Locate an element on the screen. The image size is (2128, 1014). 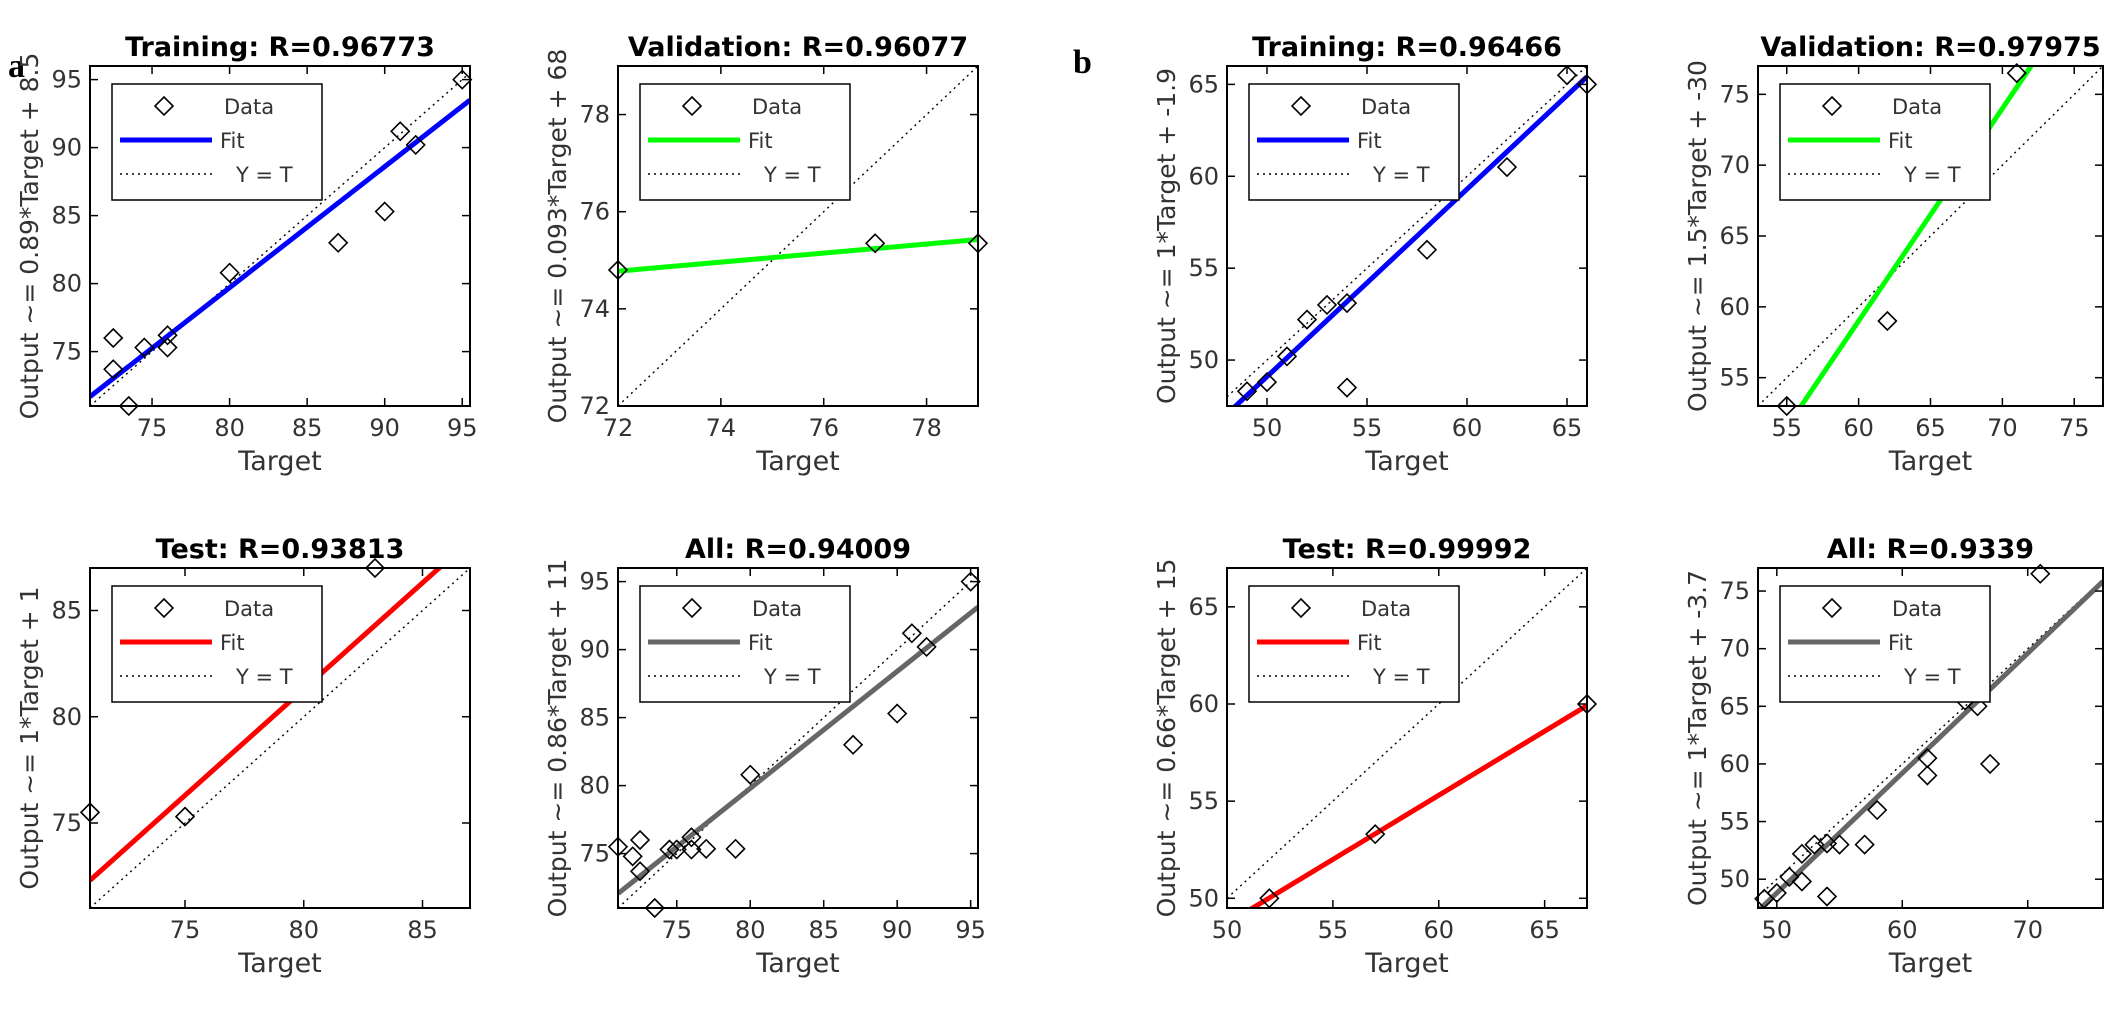
y-tick-label: 76 is located at coordinates (594, 212).